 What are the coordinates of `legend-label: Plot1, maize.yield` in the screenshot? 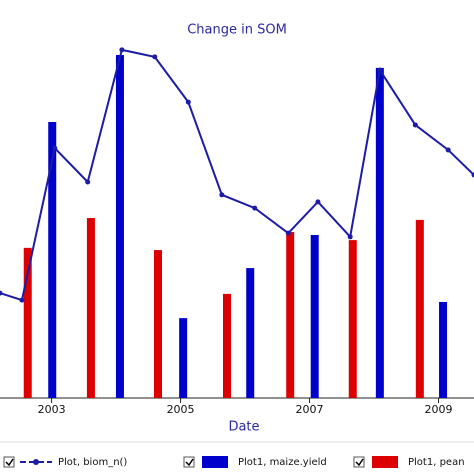 It's located at (282, 462).